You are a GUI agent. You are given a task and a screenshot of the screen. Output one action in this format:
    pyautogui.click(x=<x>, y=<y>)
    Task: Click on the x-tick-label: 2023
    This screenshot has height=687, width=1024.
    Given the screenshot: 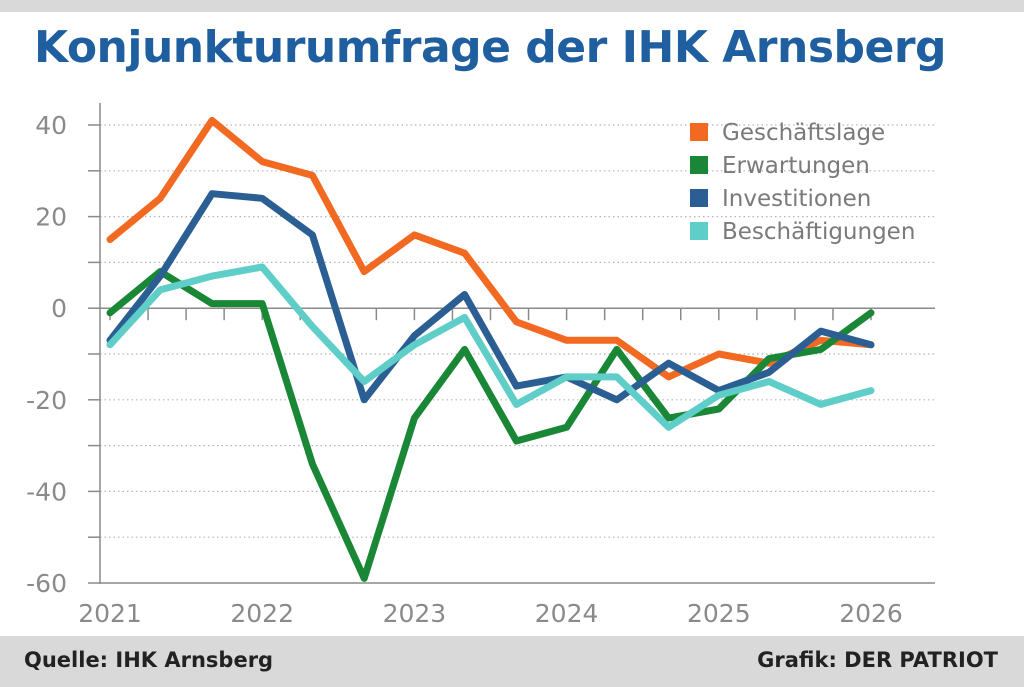 What is the action you would take?
    pyautogui.click(x=415, y=613)
    